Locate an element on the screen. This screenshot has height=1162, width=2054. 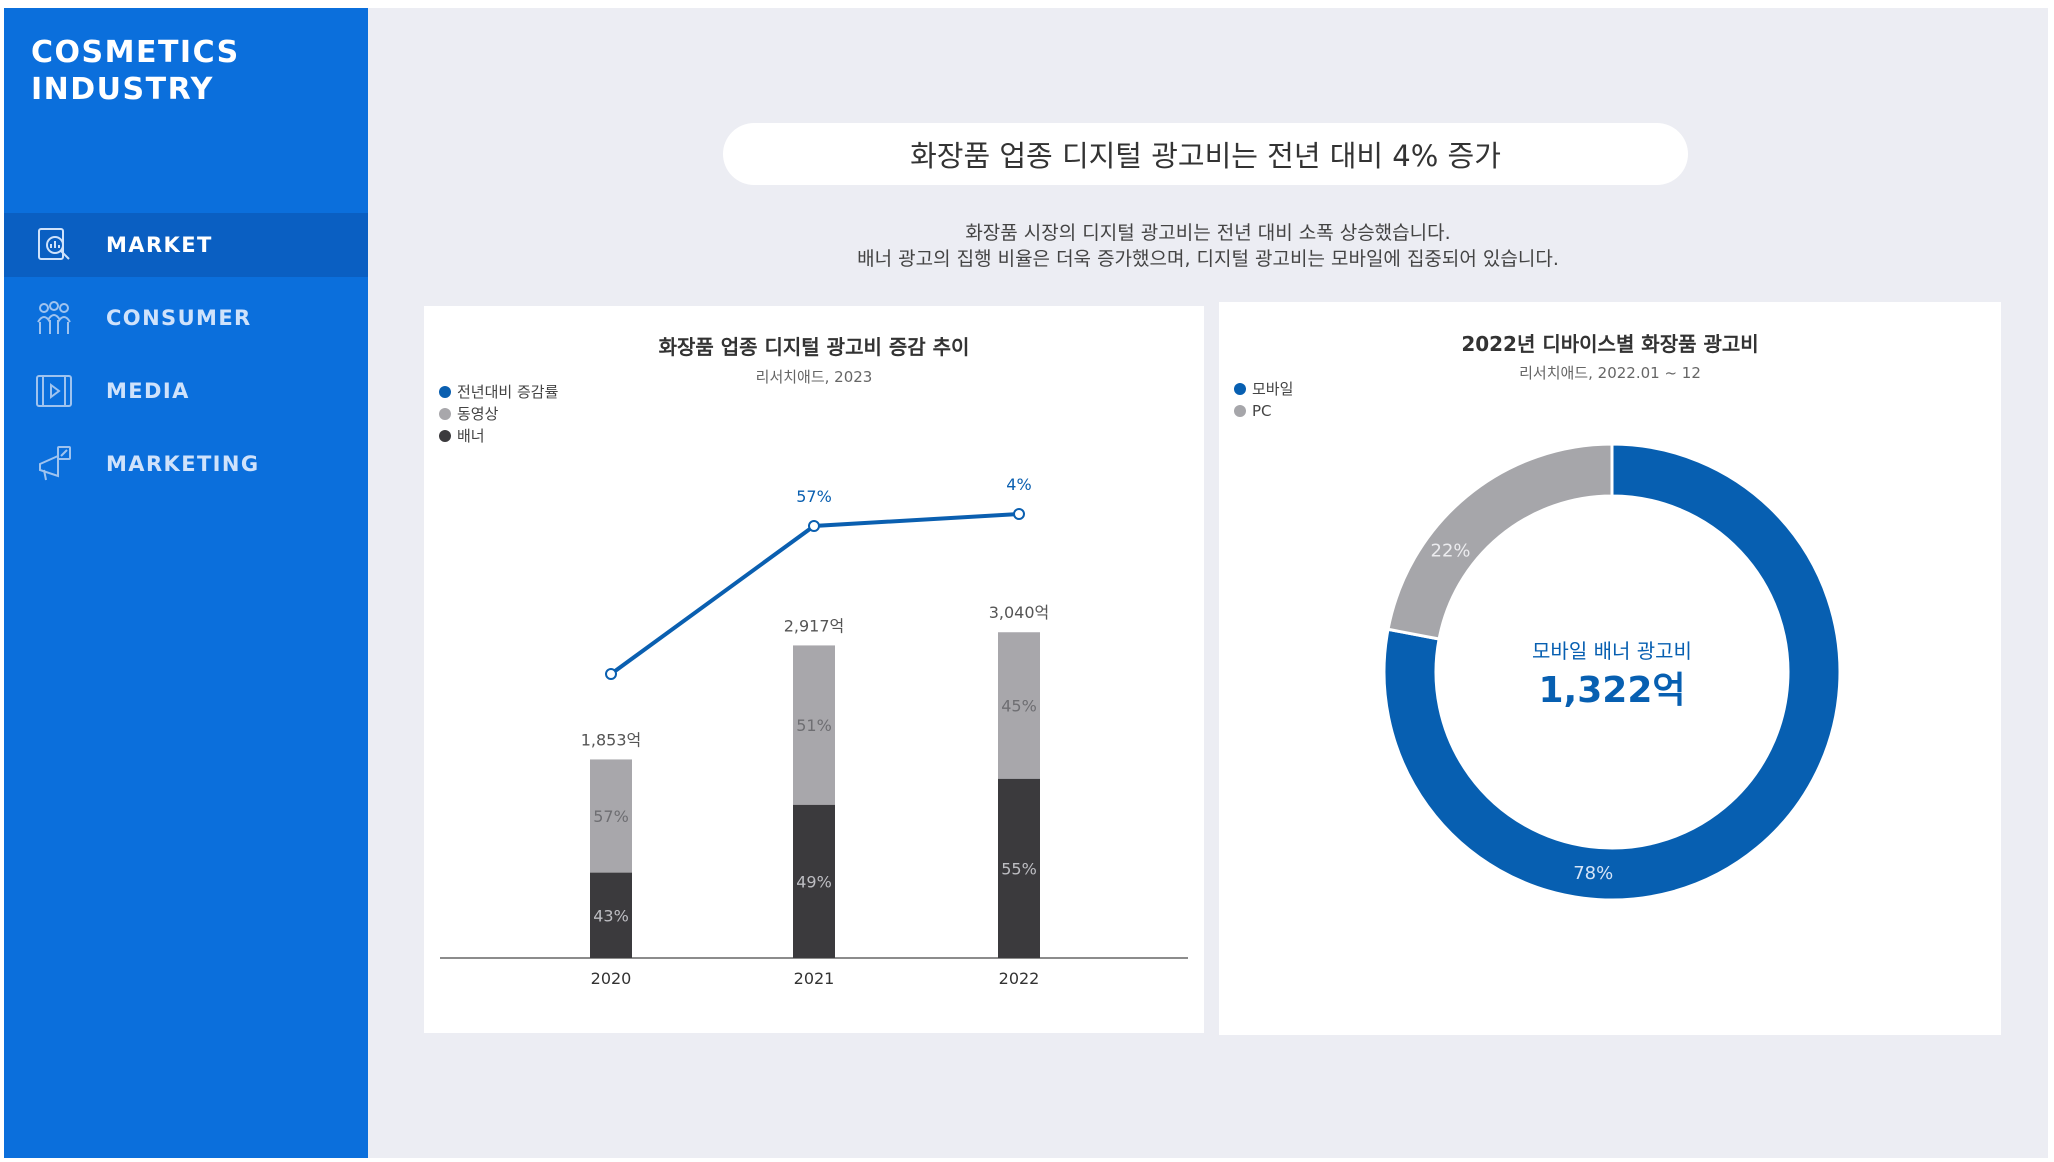
bar-banner-label: 43% is located at coordinates (611, 915).